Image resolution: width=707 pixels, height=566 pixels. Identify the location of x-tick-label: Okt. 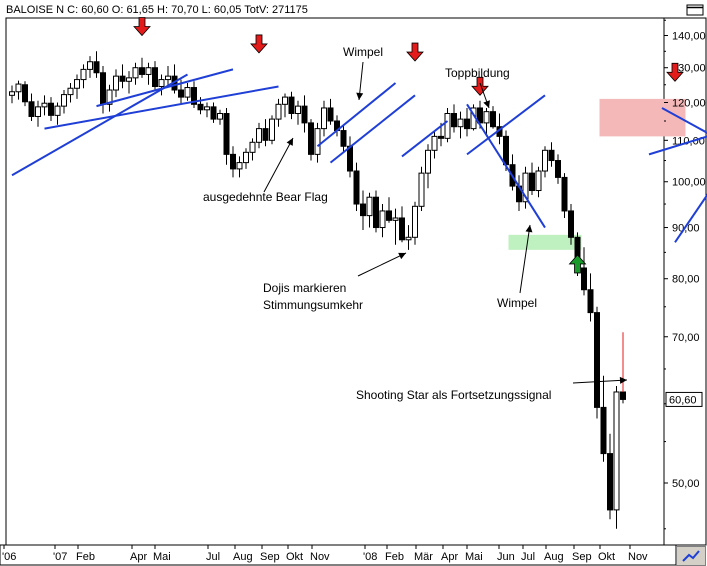
(294, 557).